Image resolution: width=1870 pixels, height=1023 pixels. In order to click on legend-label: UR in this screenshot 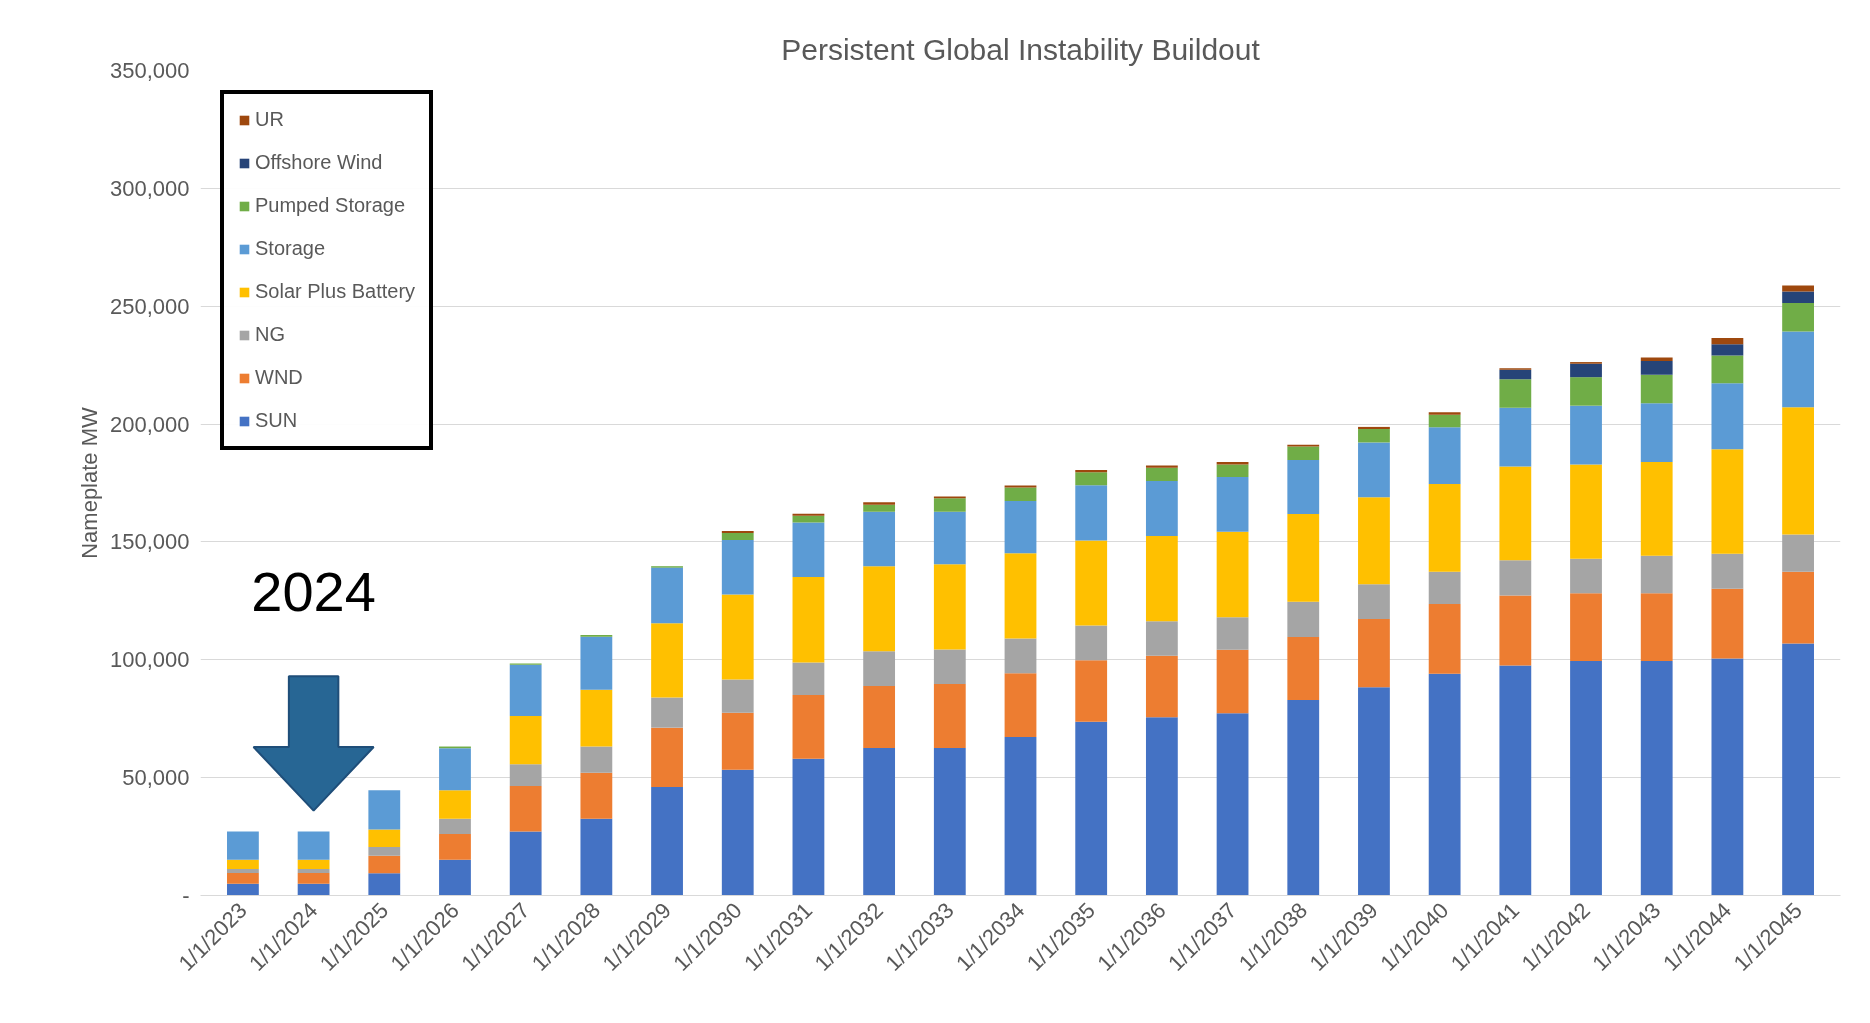, I will do `click(269, 119)`.